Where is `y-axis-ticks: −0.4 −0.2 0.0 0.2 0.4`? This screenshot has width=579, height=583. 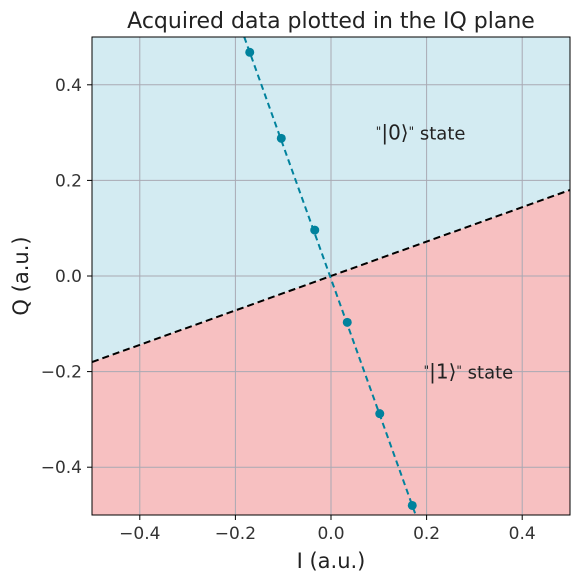
y-axis-ticks: −0.4 −0.2 0.0 0.2 0.4 is located at coordinates (66, 277).